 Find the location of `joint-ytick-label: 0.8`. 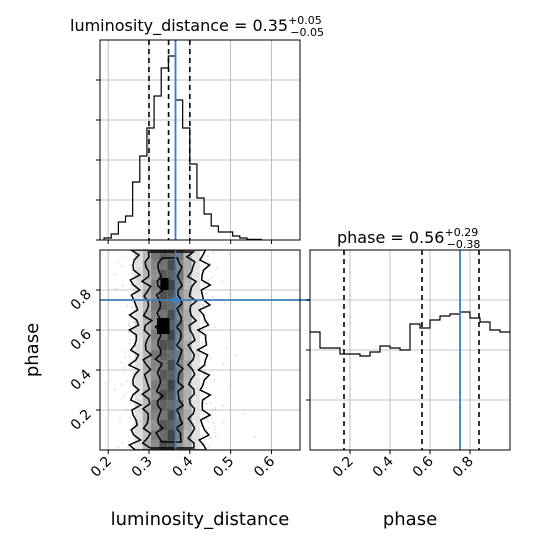

joint-ytick-label: 0.8 is located at coordinates (81, 300).